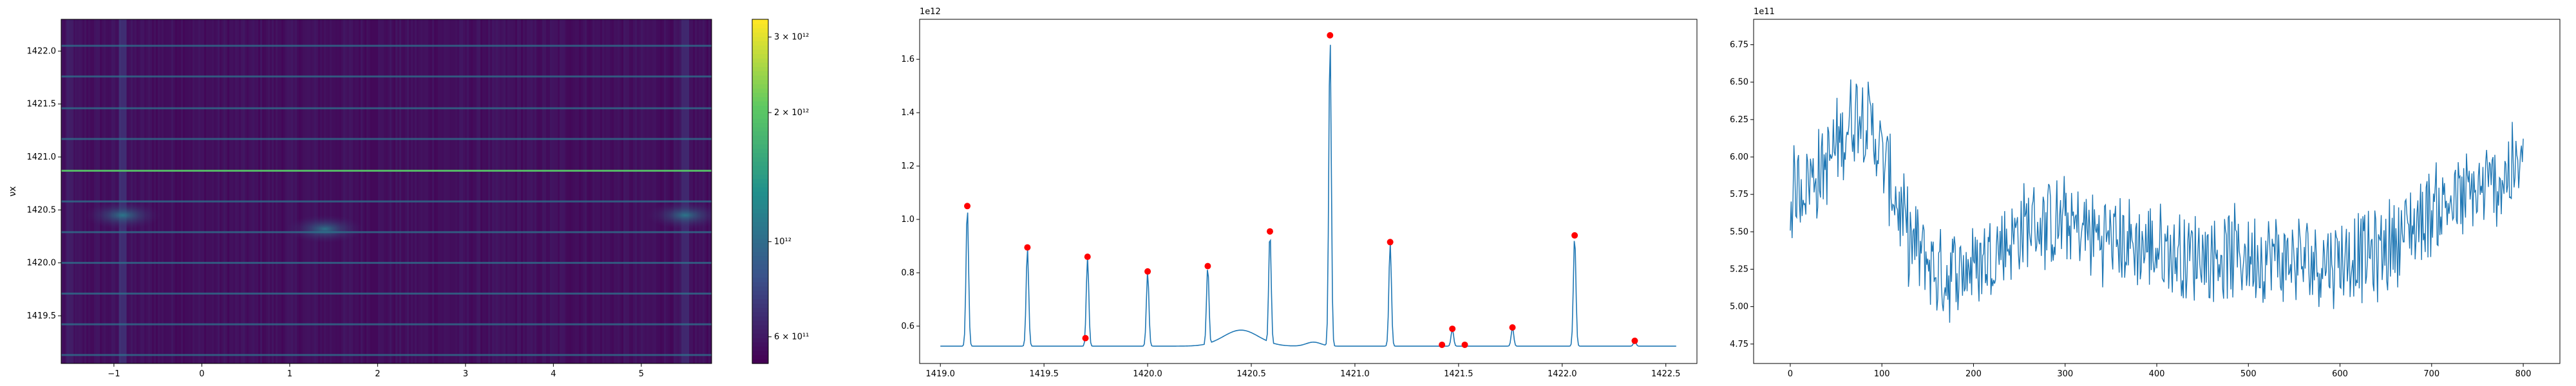 Image resolution: width=2576 pixels, height=386 pixels. I want to click on x-tick-label: 500, so click(2248, 374).